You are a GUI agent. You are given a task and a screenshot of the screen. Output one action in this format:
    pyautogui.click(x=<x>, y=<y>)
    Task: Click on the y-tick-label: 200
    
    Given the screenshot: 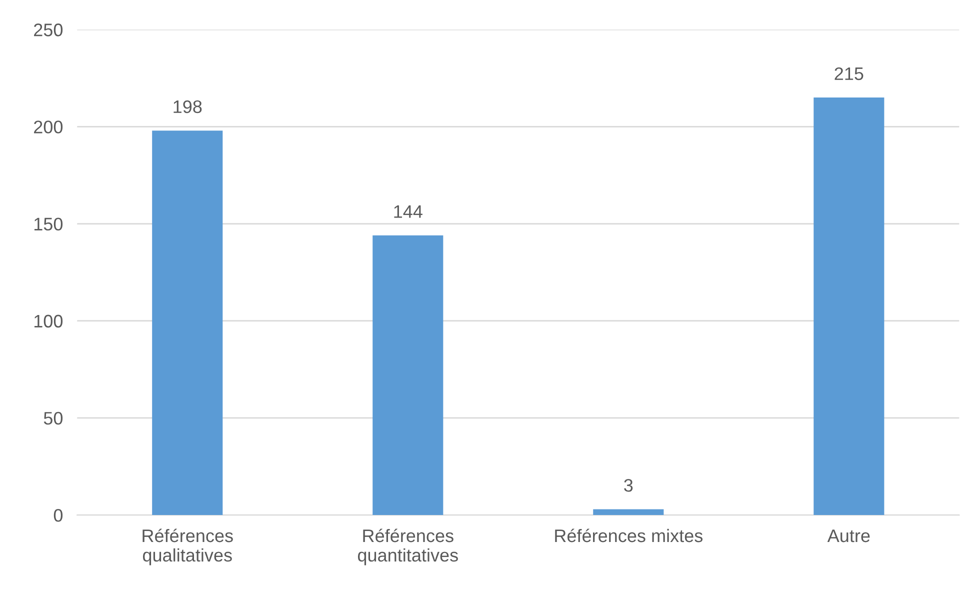 What is the action you would take?
    pyautogui.click(x=48, y=127)
    